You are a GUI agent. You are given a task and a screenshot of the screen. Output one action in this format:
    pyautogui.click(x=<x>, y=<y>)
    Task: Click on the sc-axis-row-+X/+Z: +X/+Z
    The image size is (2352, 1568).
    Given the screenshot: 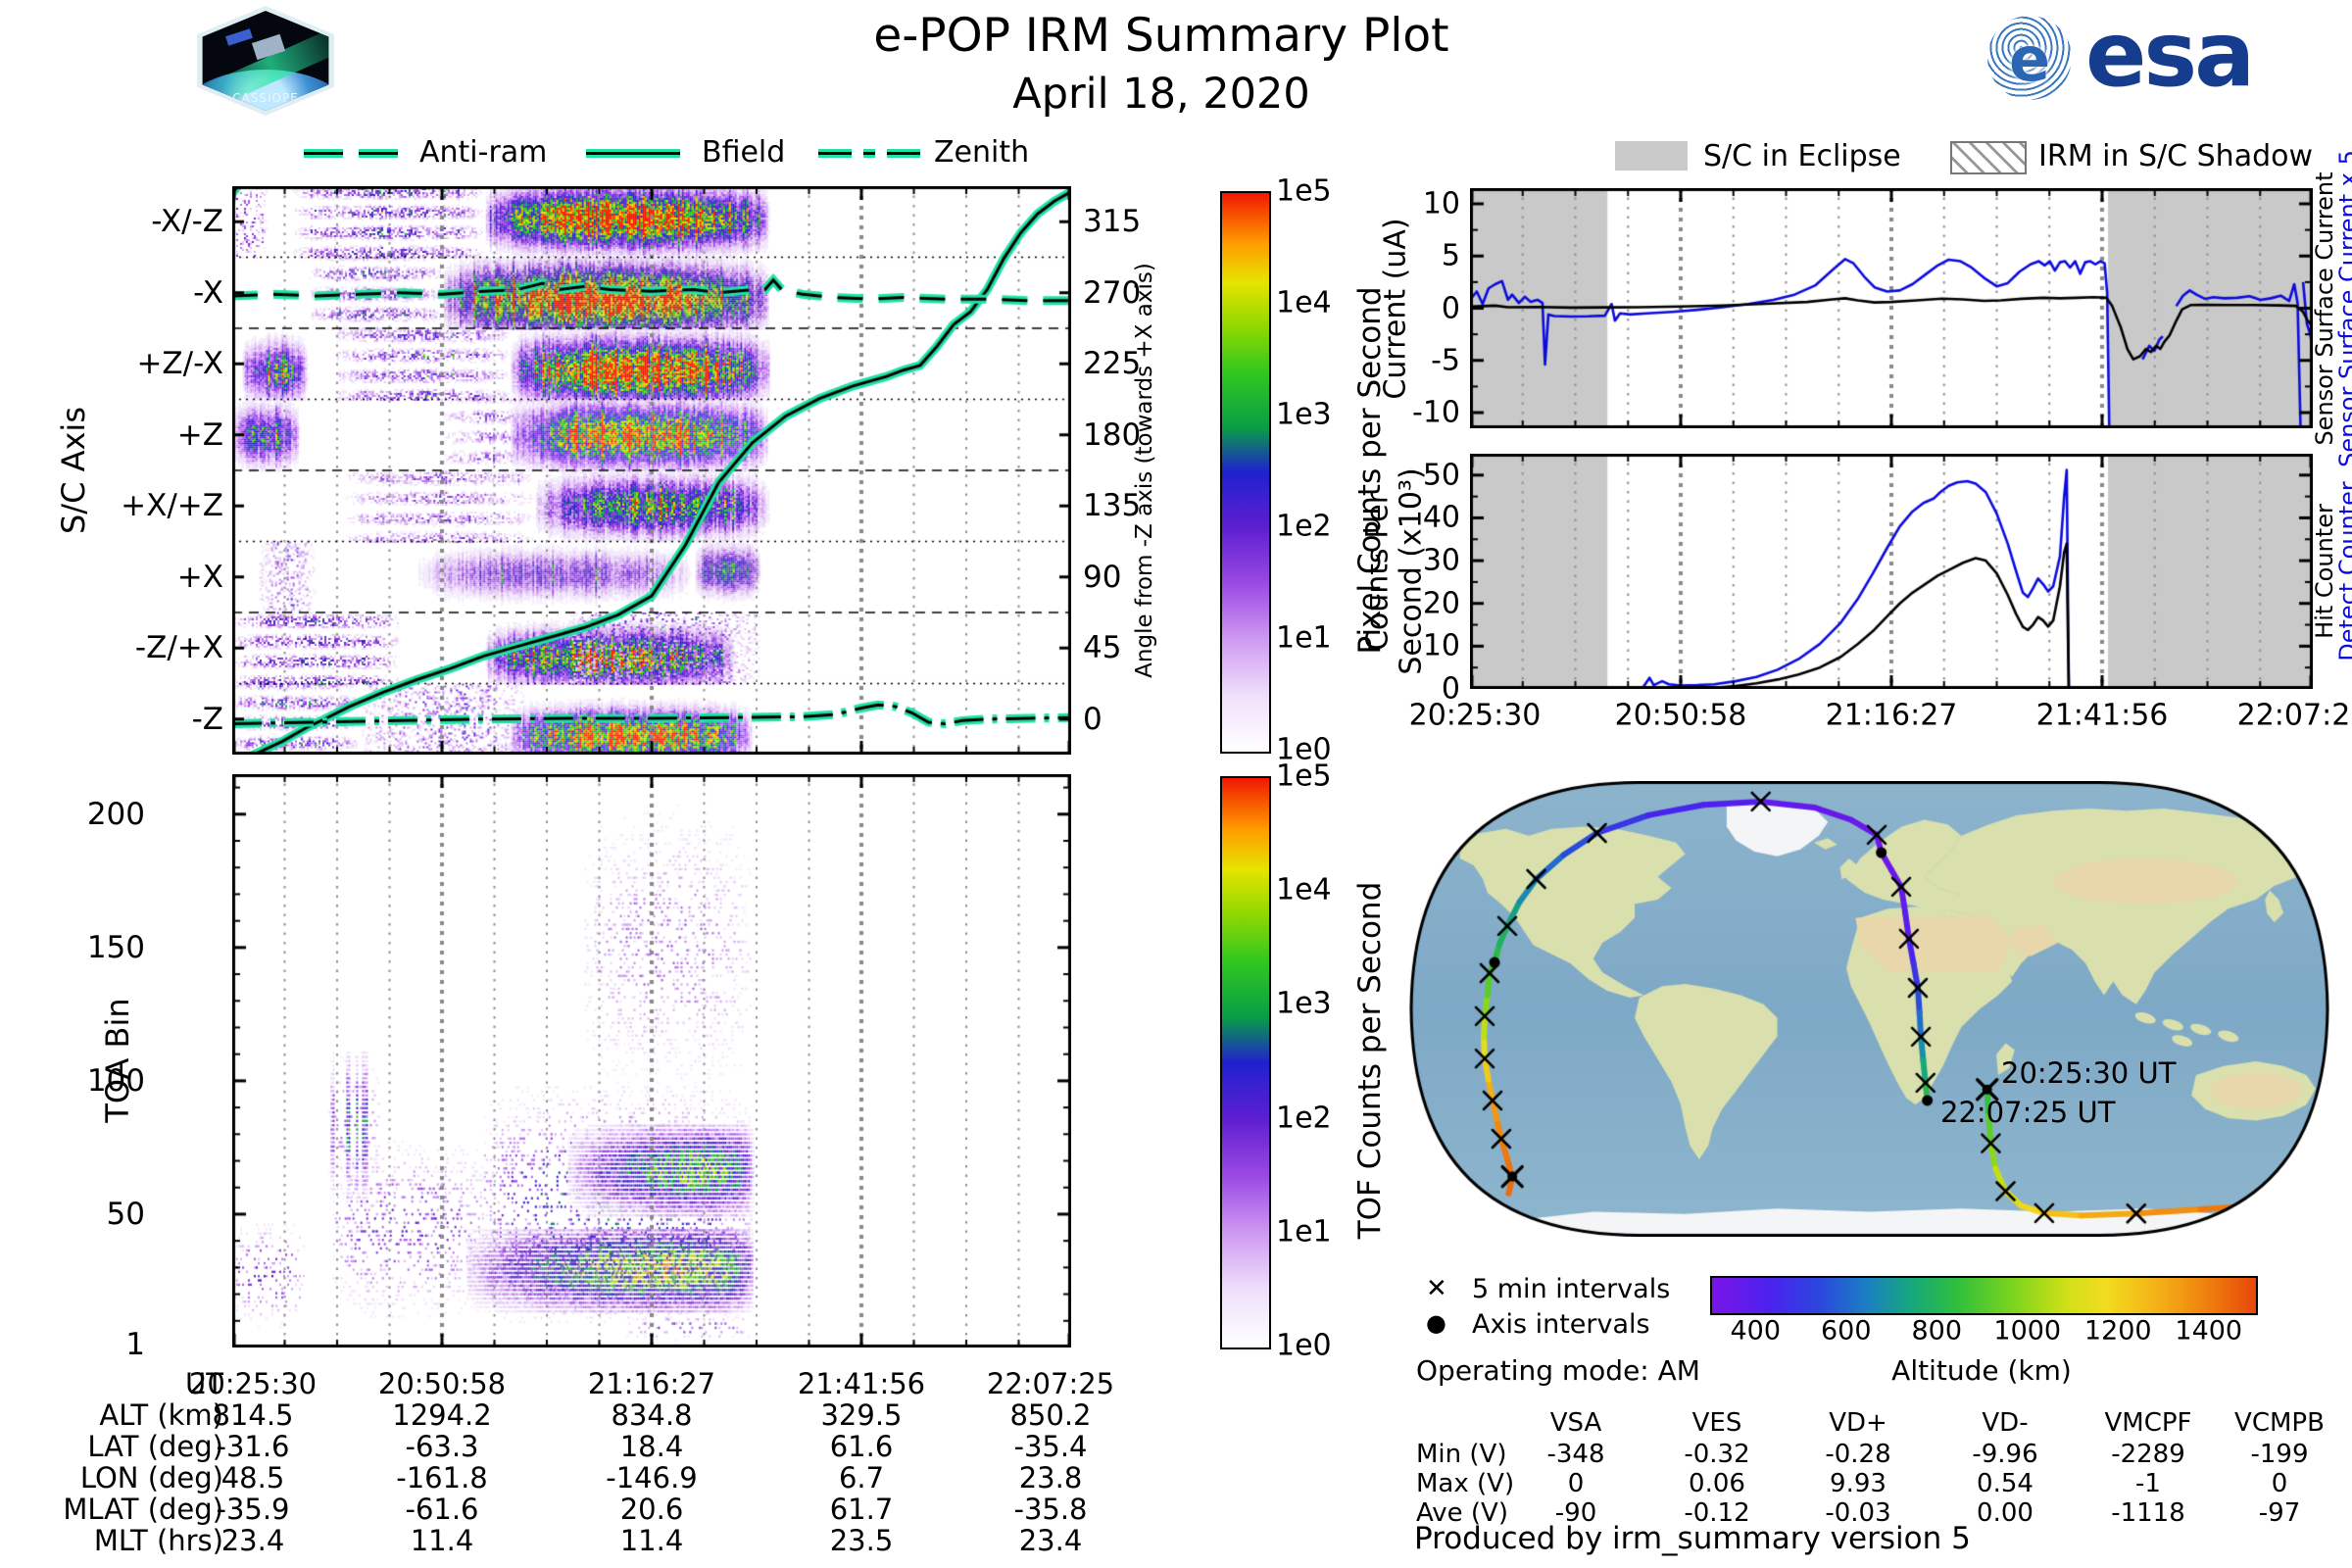 What is the action you would take?
    pyautogui.click(x=172, y=506)
    